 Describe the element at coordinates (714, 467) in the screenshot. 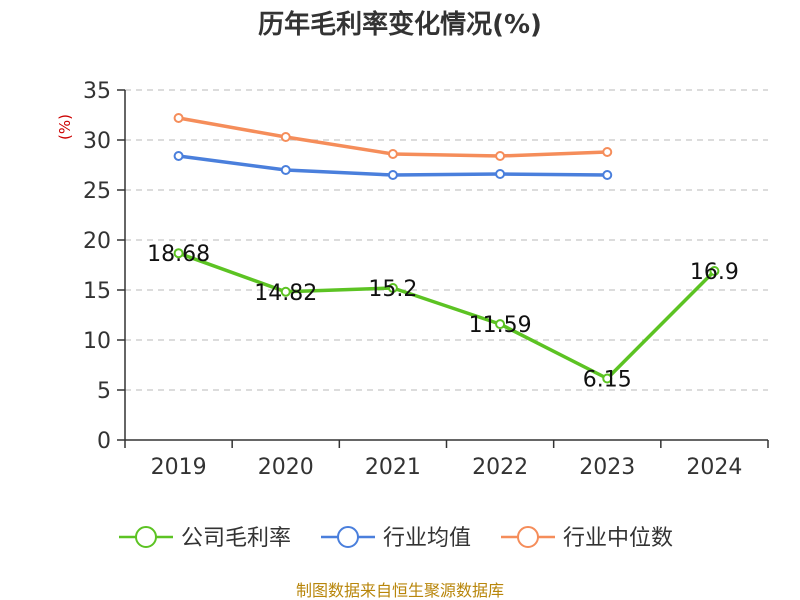

I see `x-tick-label: 2024` at that location.